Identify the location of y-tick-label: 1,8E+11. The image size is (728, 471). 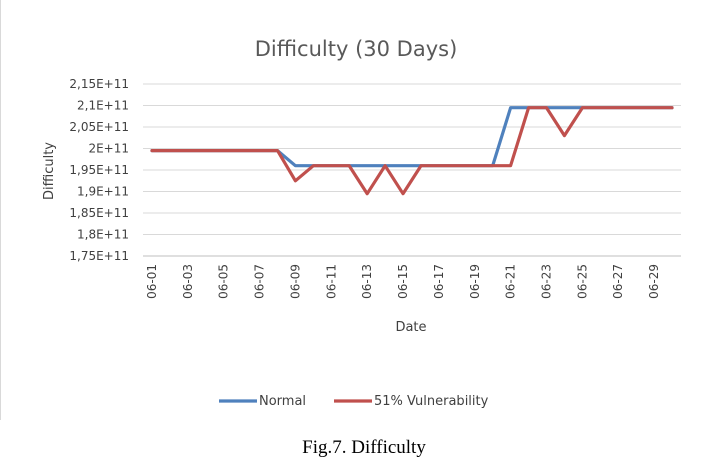
(103, 235).